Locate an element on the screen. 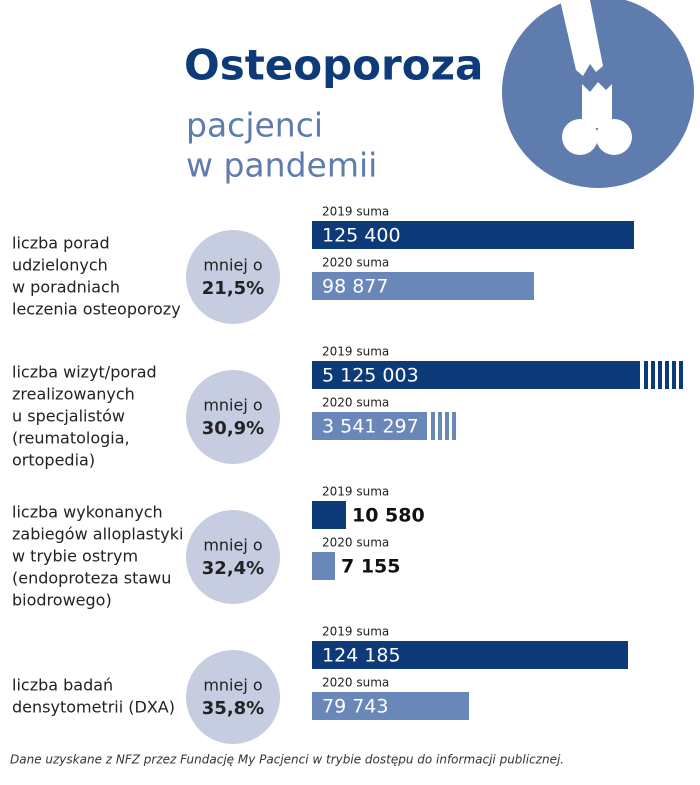  row-label: leczenia osteoporozy is located at coordinates (96, 309).